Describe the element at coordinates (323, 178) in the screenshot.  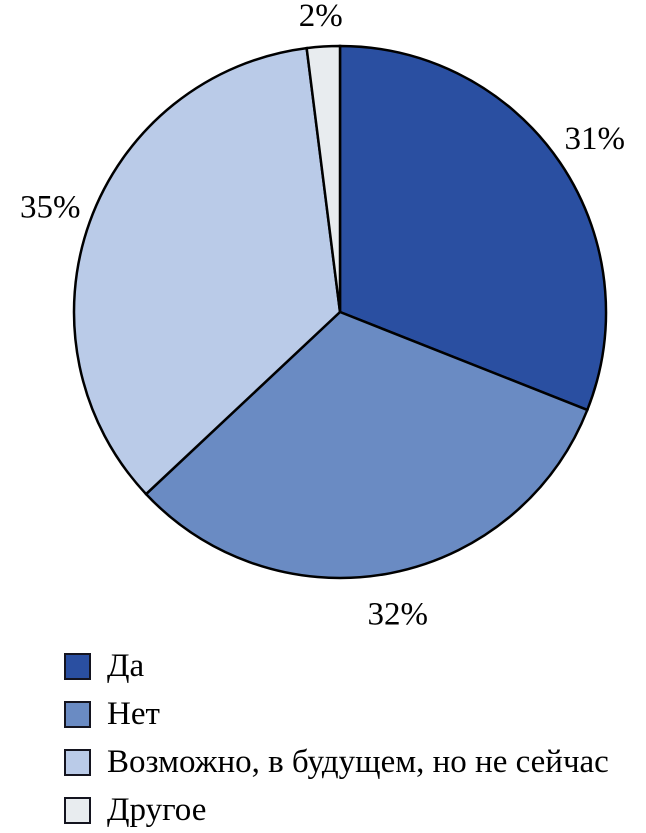
I see `pie-slice-other` at that location.